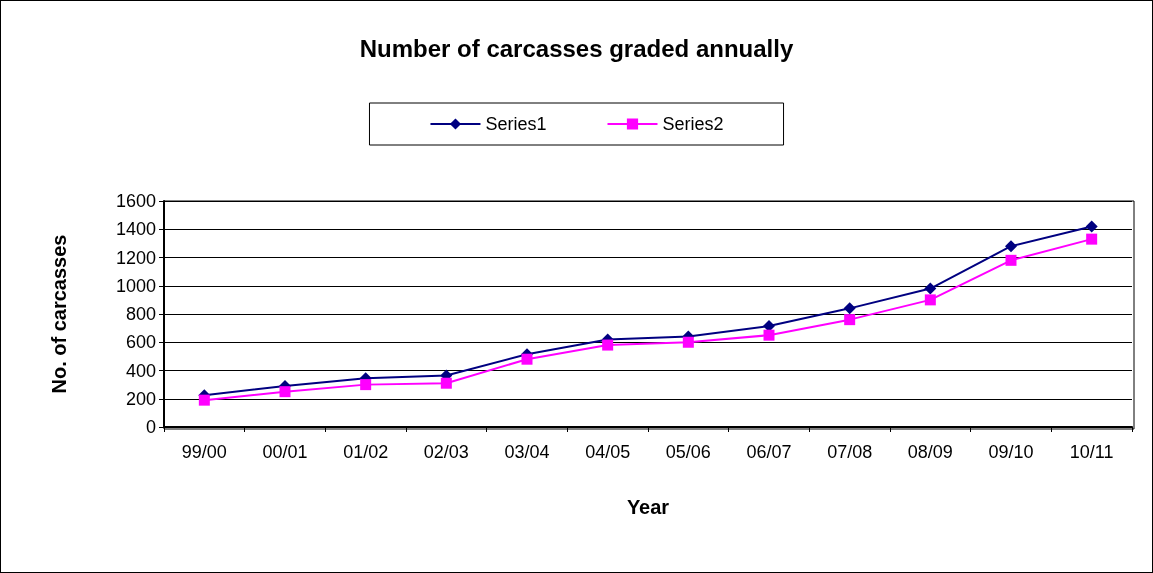  I want to click on y-axis-title: No. of carcasses, so click(59, 314).